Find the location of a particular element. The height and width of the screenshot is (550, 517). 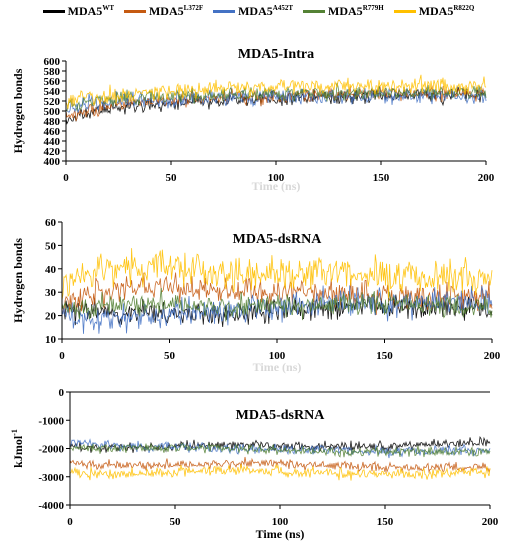

legend-item-a452t: MDA5A452T is located at coordinates (253, 11).